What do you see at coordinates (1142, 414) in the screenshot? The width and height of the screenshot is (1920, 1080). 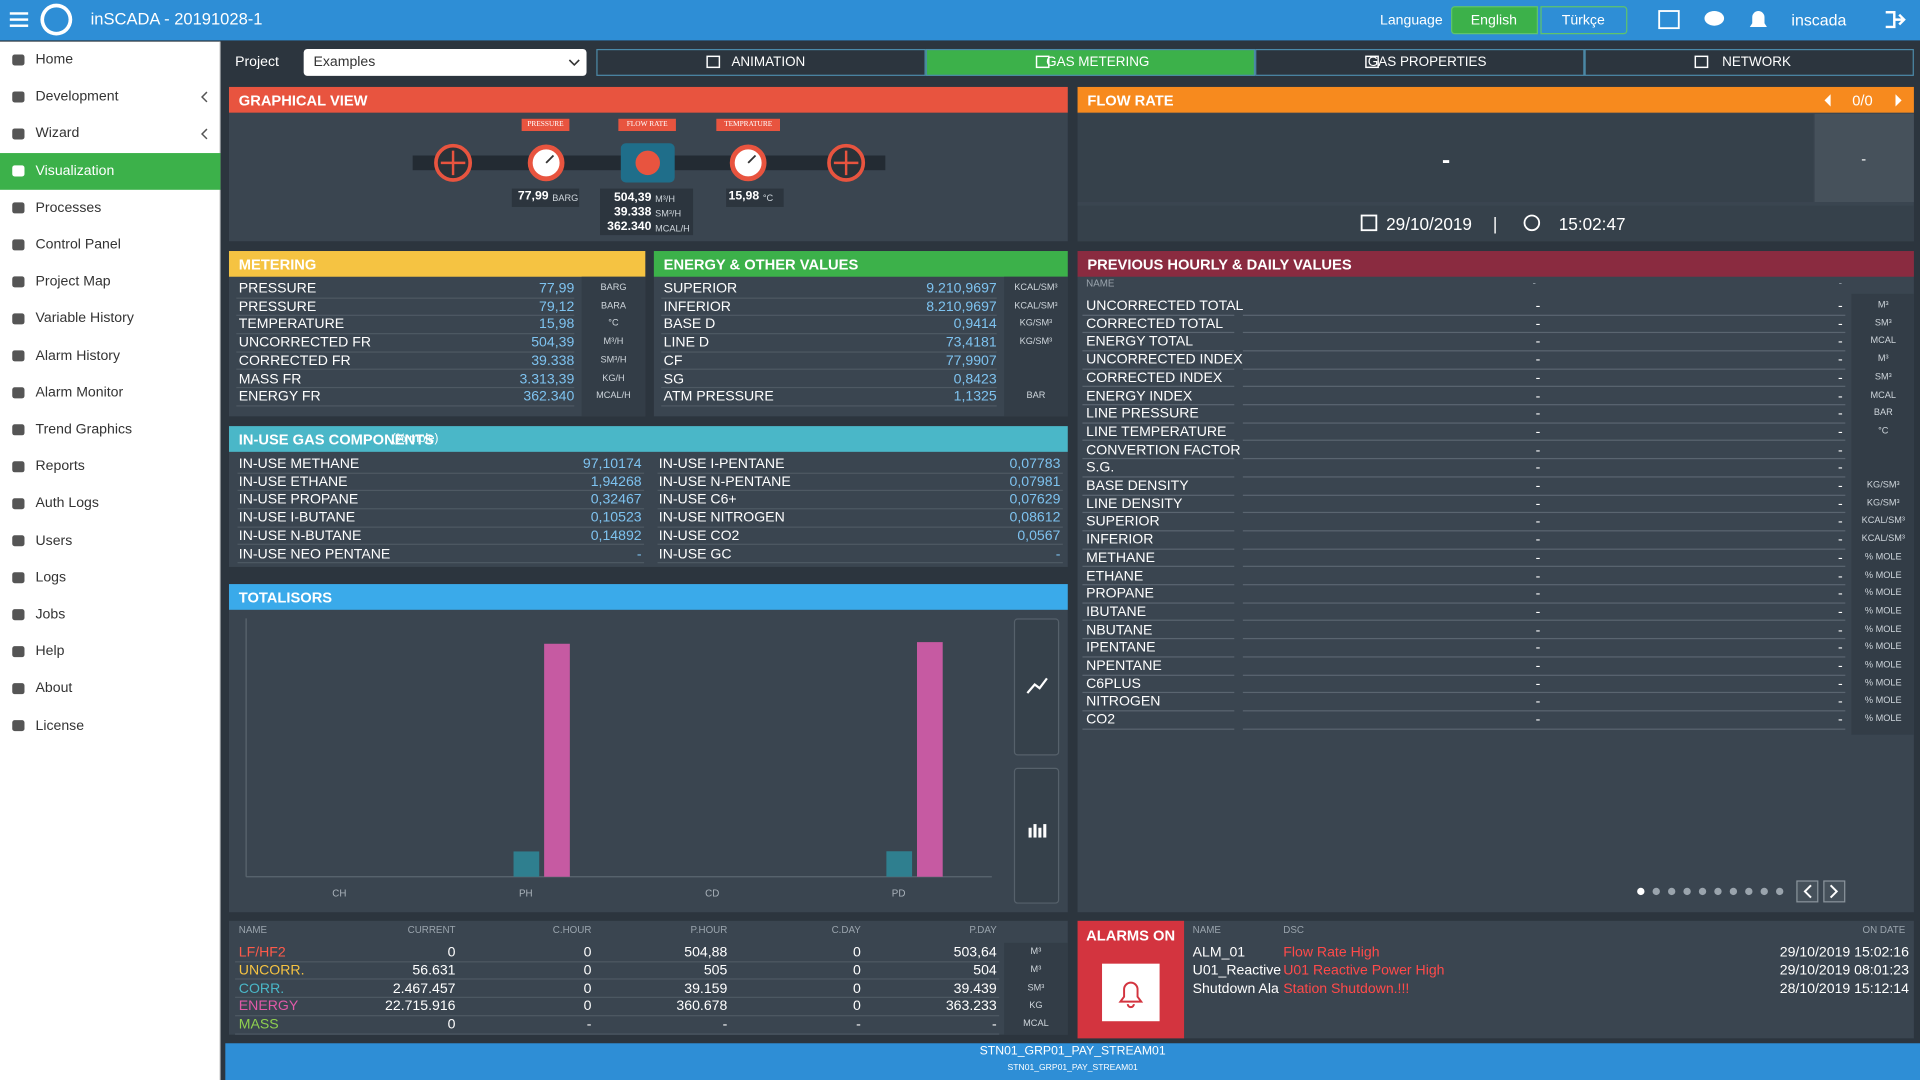 I see `previous-name: LINE PRESSURE` at bounding box center [1142, 414].